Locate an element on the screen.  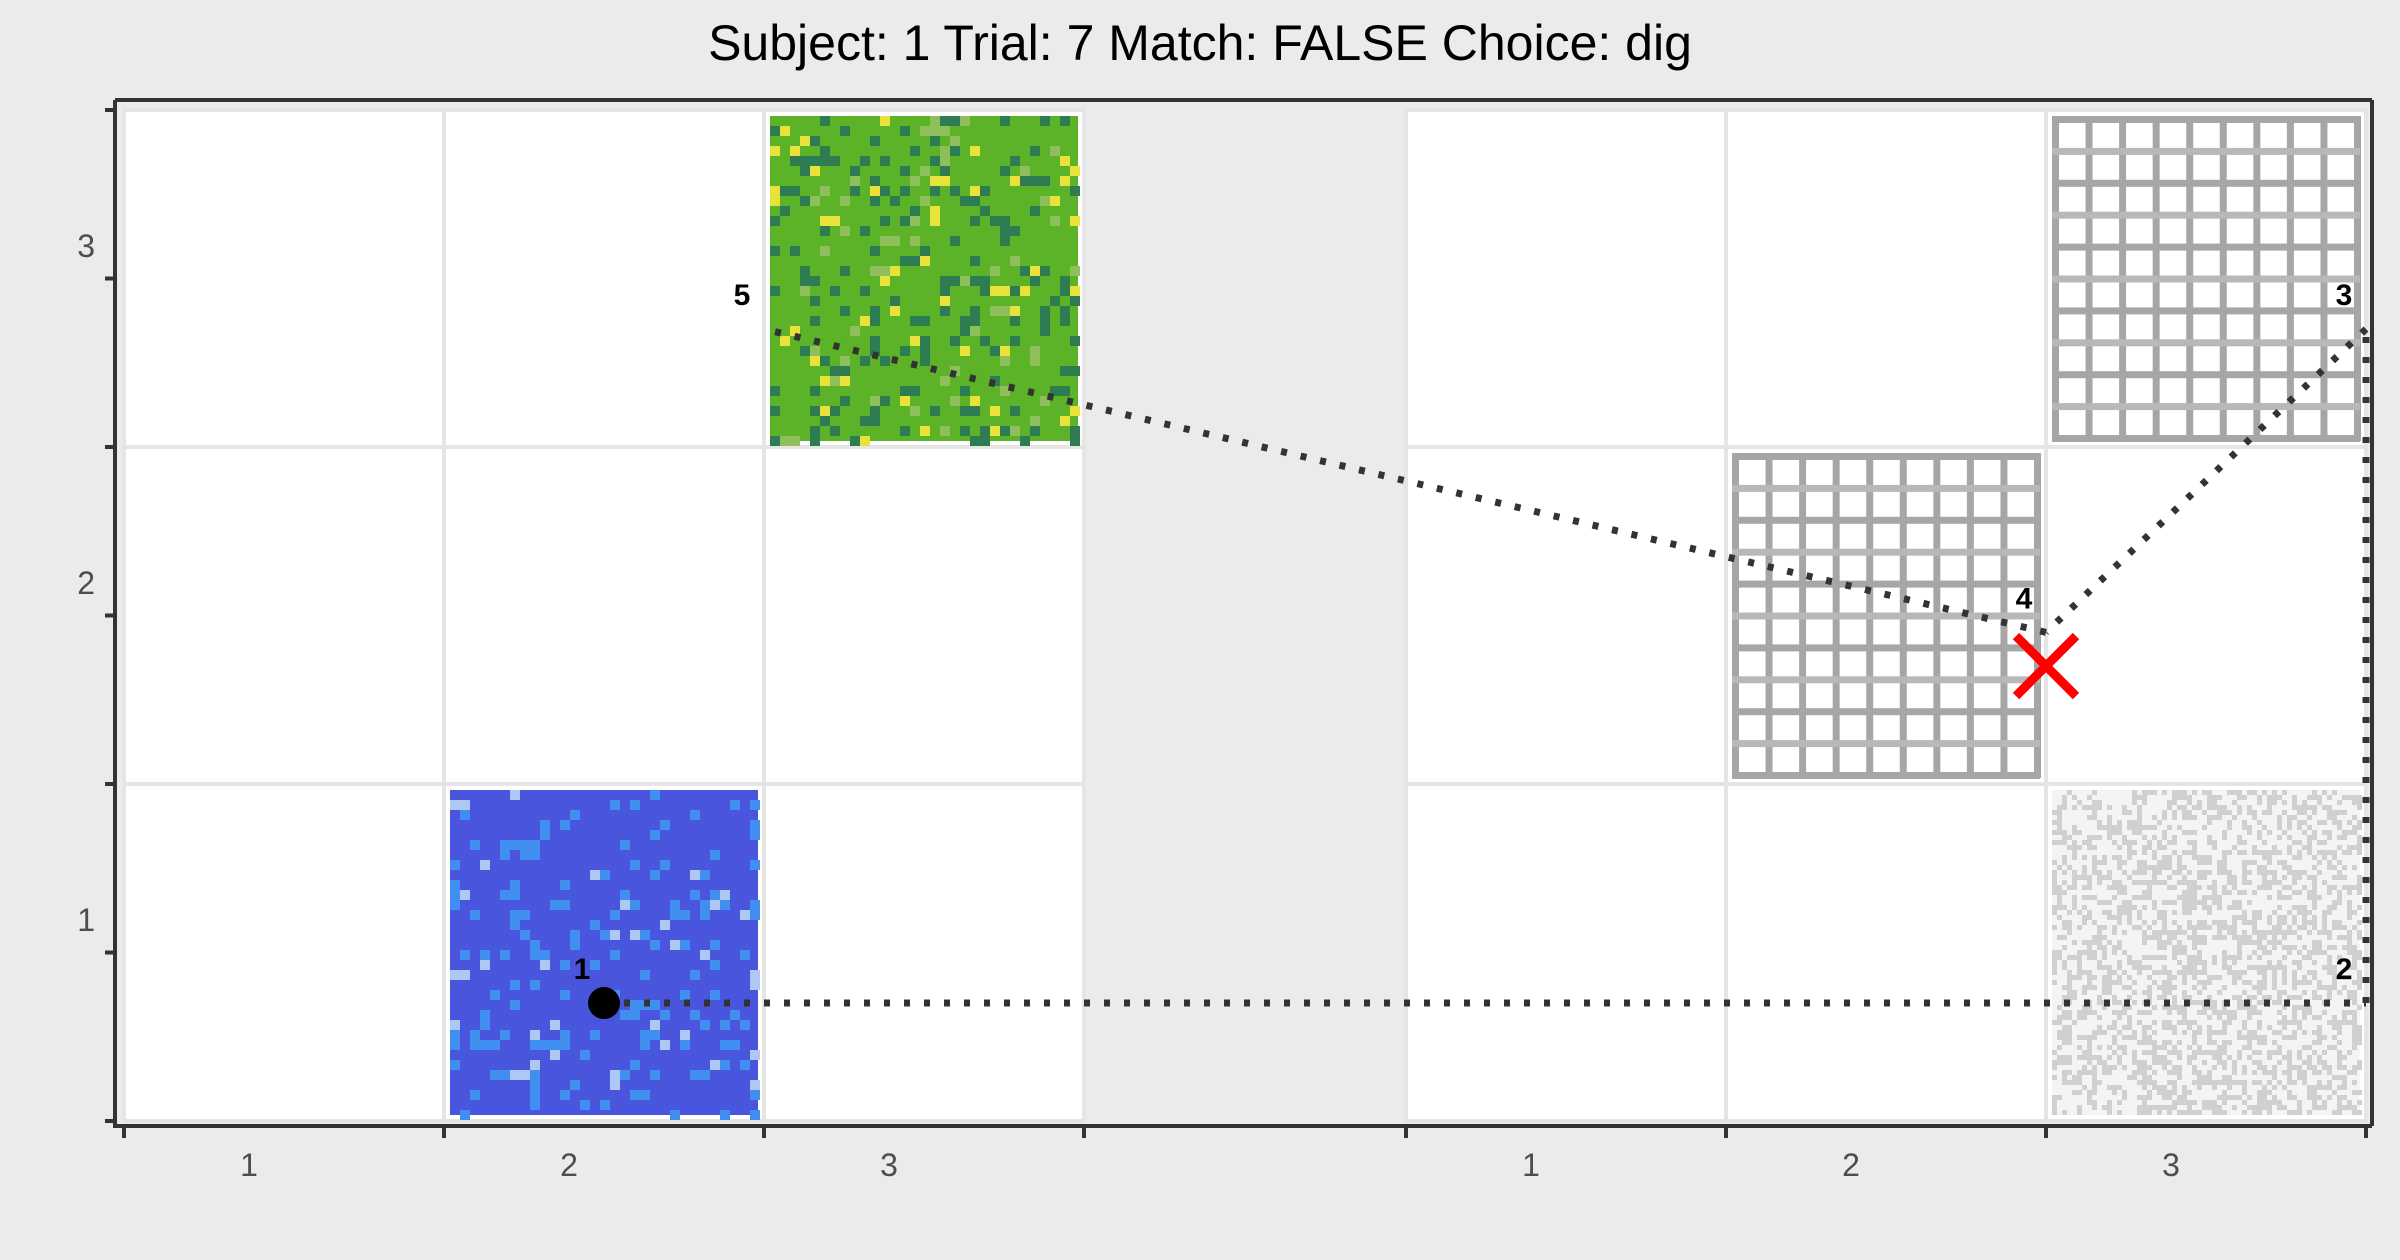
x-tick-label: 1 is located at coordinates (249, 1165).